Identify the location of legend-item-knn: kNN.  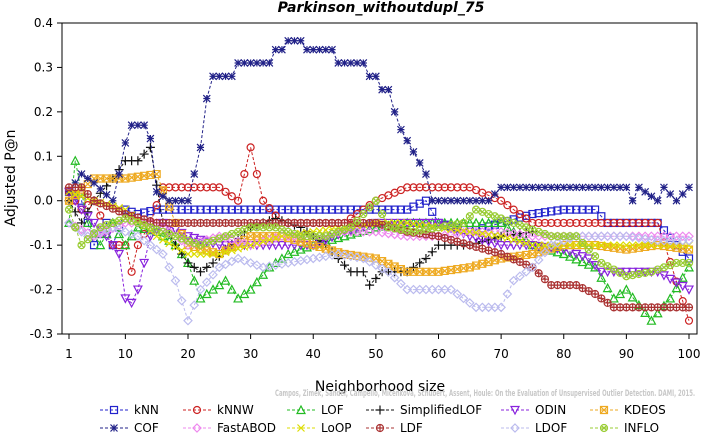
(129, 410).